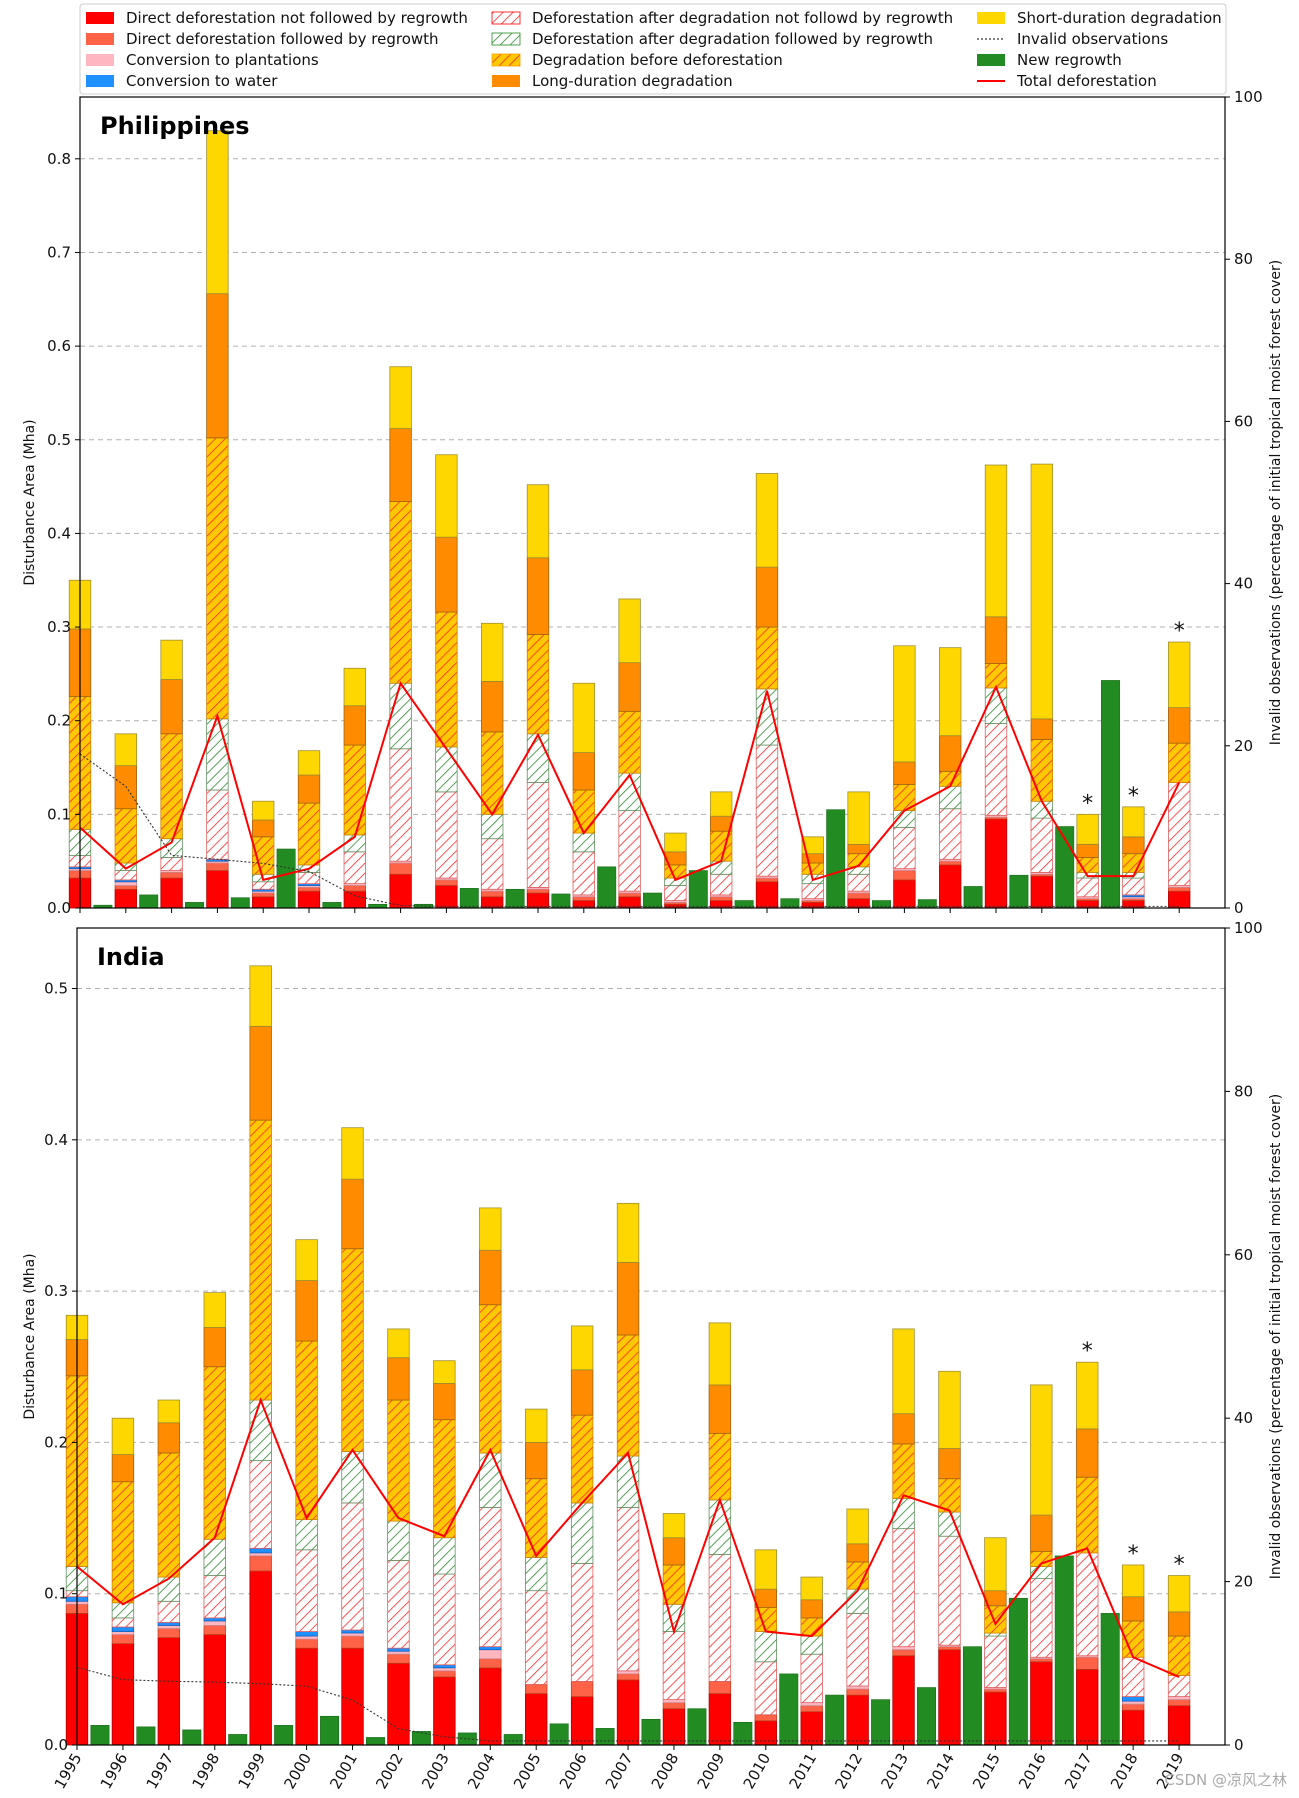 The image size is (1299, 1798). Describe the element at coordinates (398, 1540) in the screenshot. I see `bar-deforestation-after-degradation-followed-by-regrowth-2002` at that location.